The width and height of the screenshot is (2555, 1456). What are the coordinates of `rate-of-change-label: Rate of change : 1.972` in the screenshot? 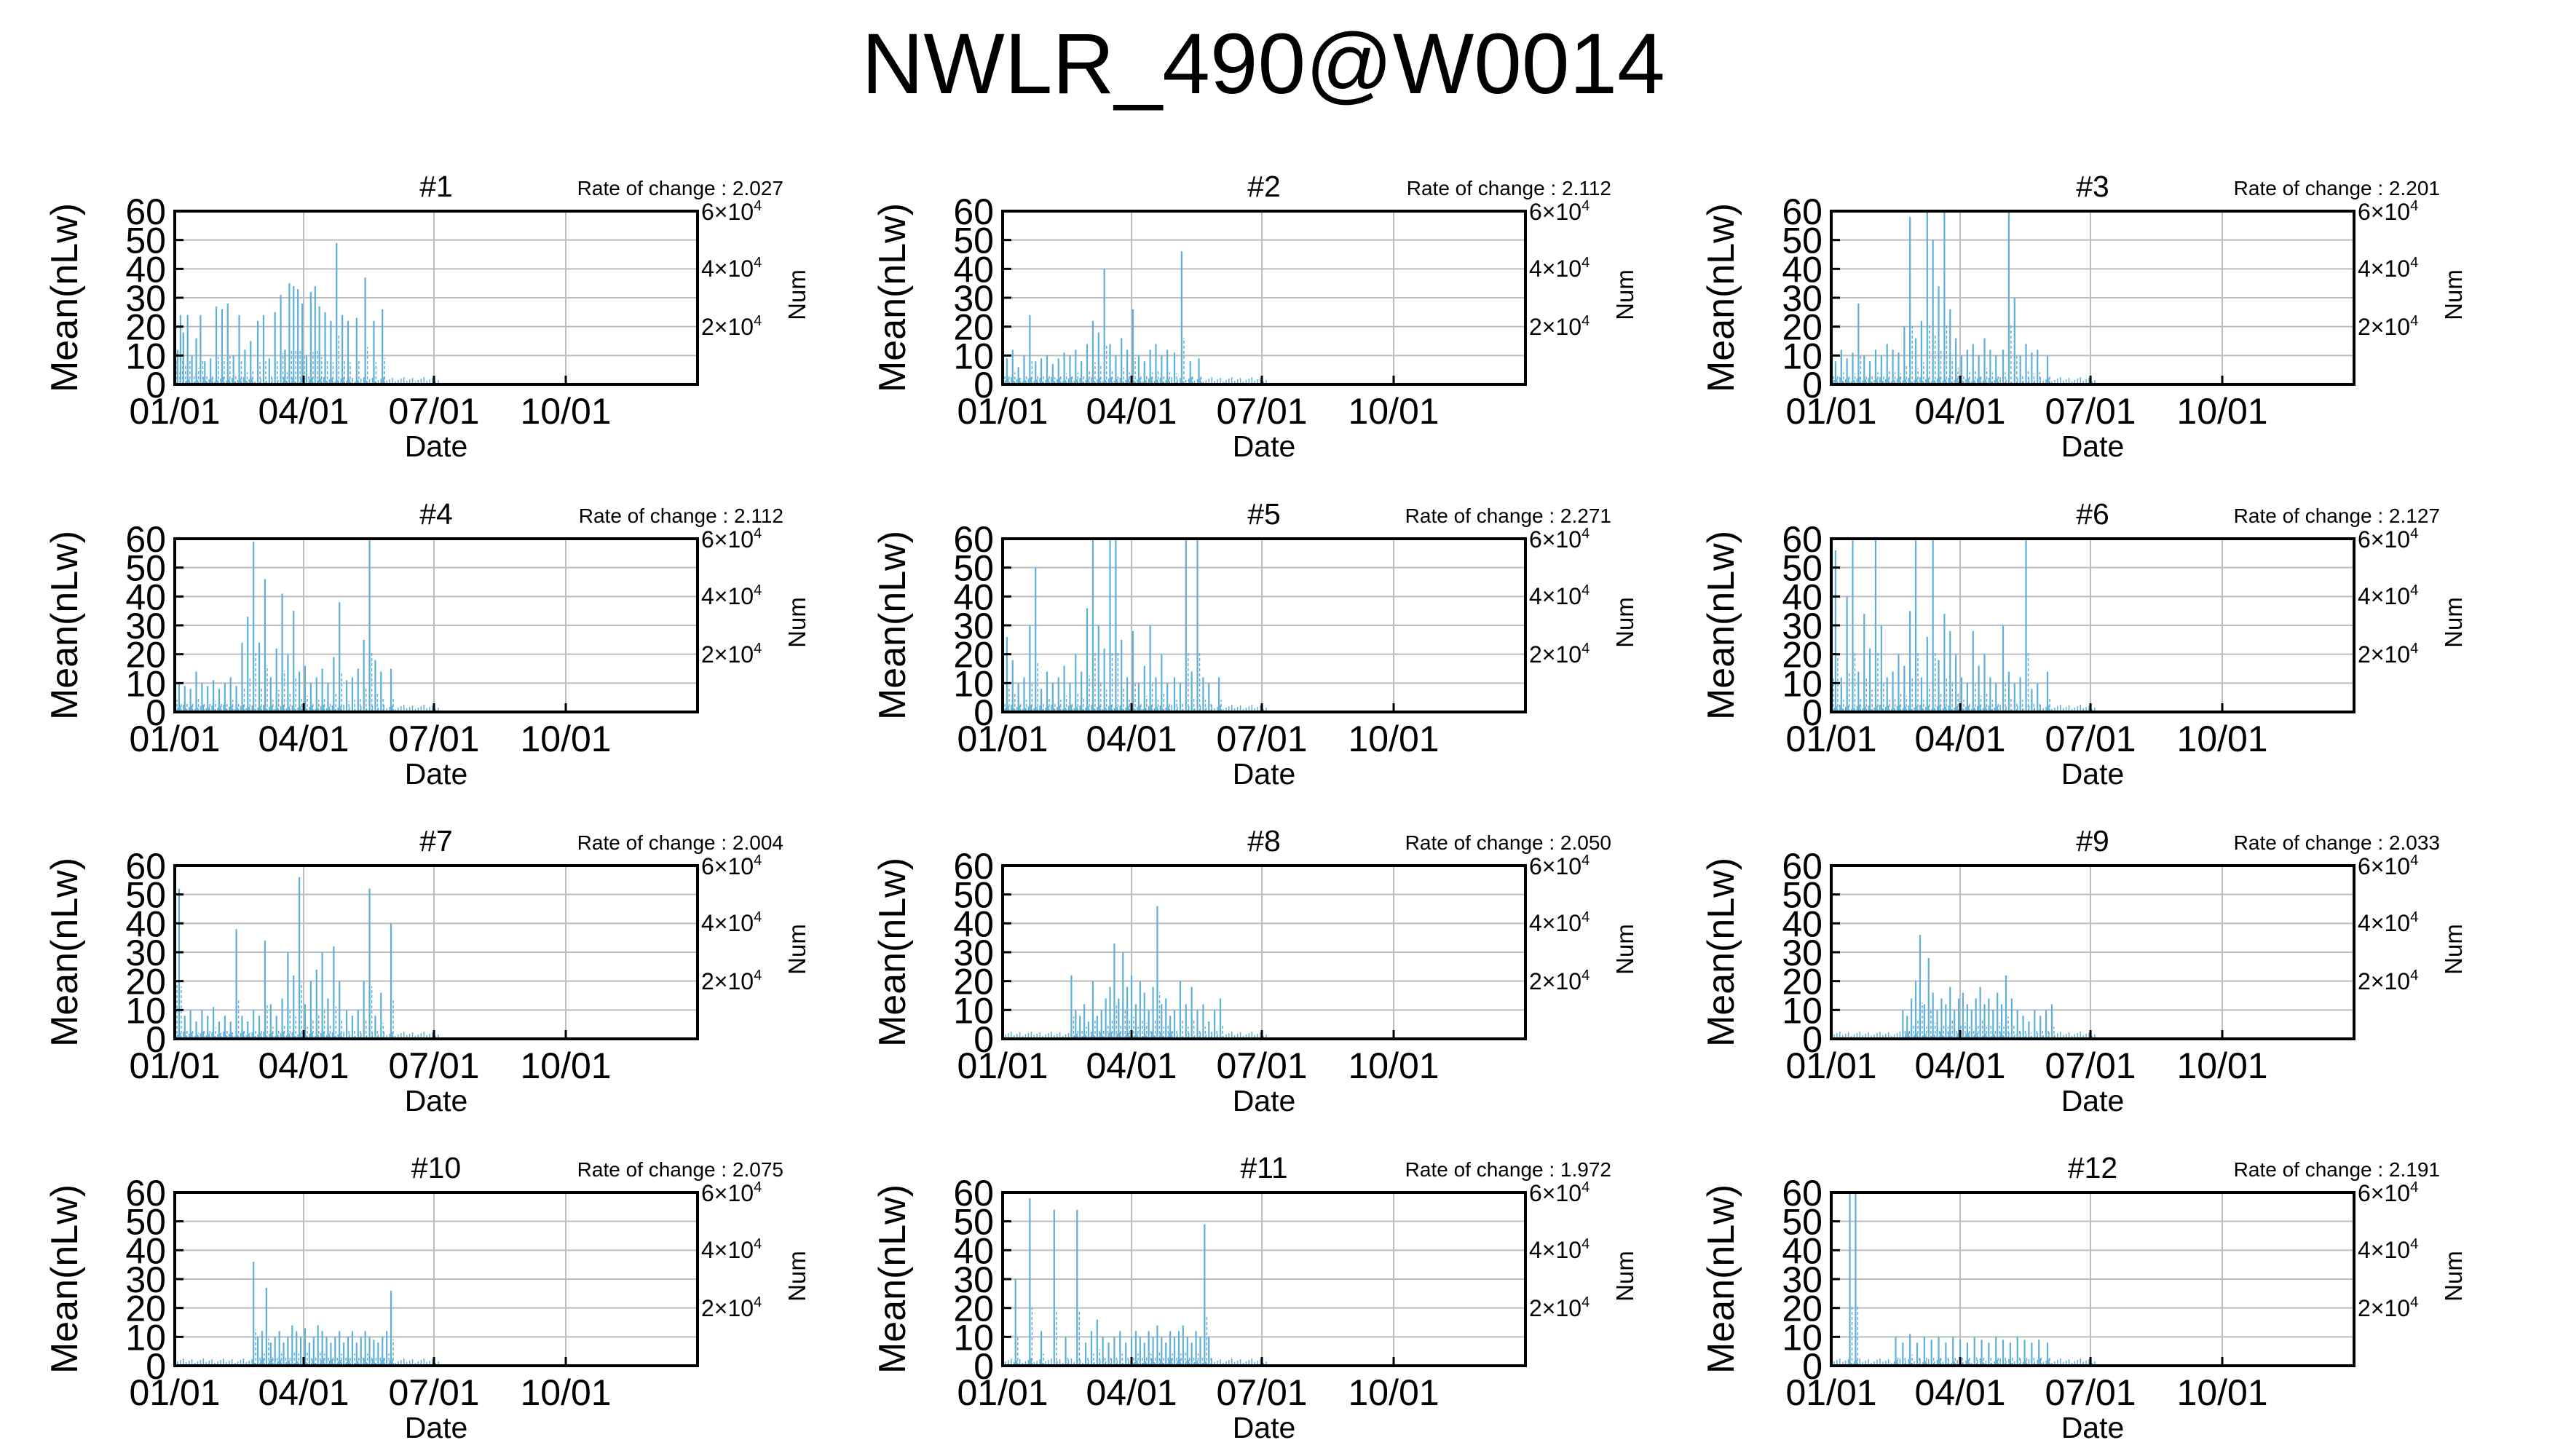 It's located at (1508, 1169).